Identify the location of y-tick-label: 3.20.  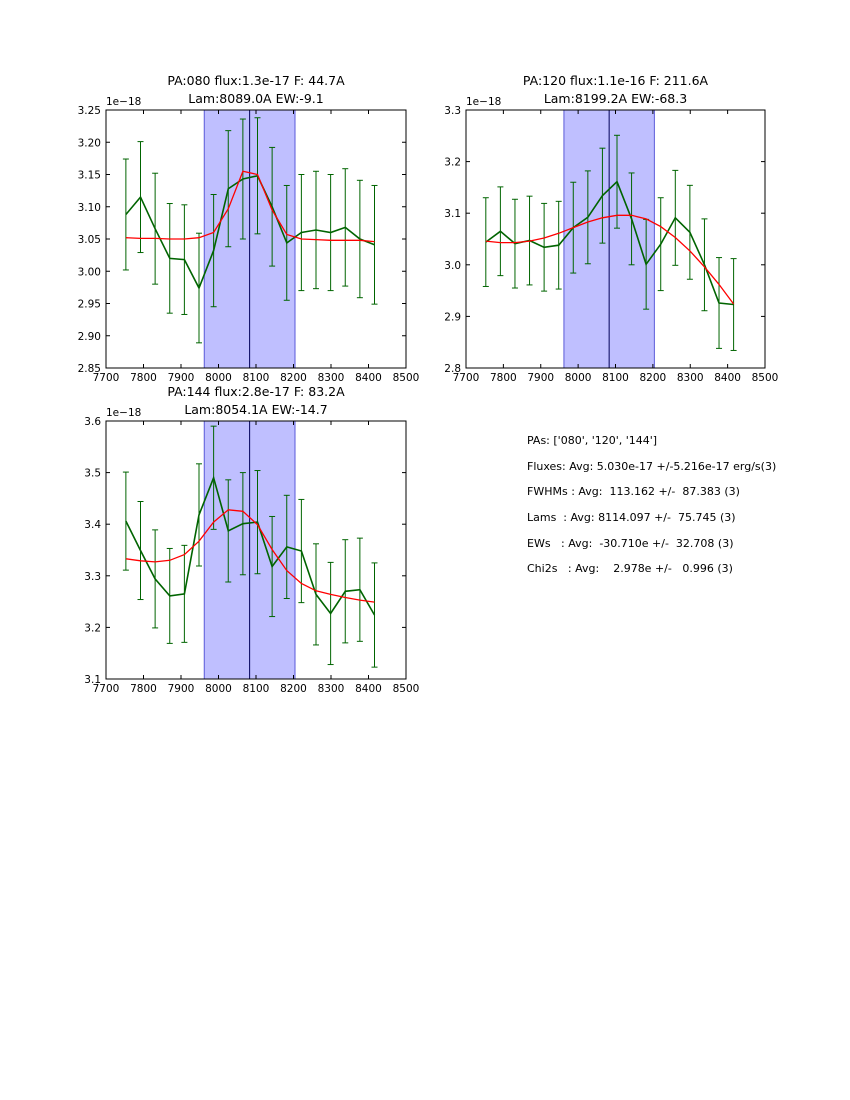
(89, 143).